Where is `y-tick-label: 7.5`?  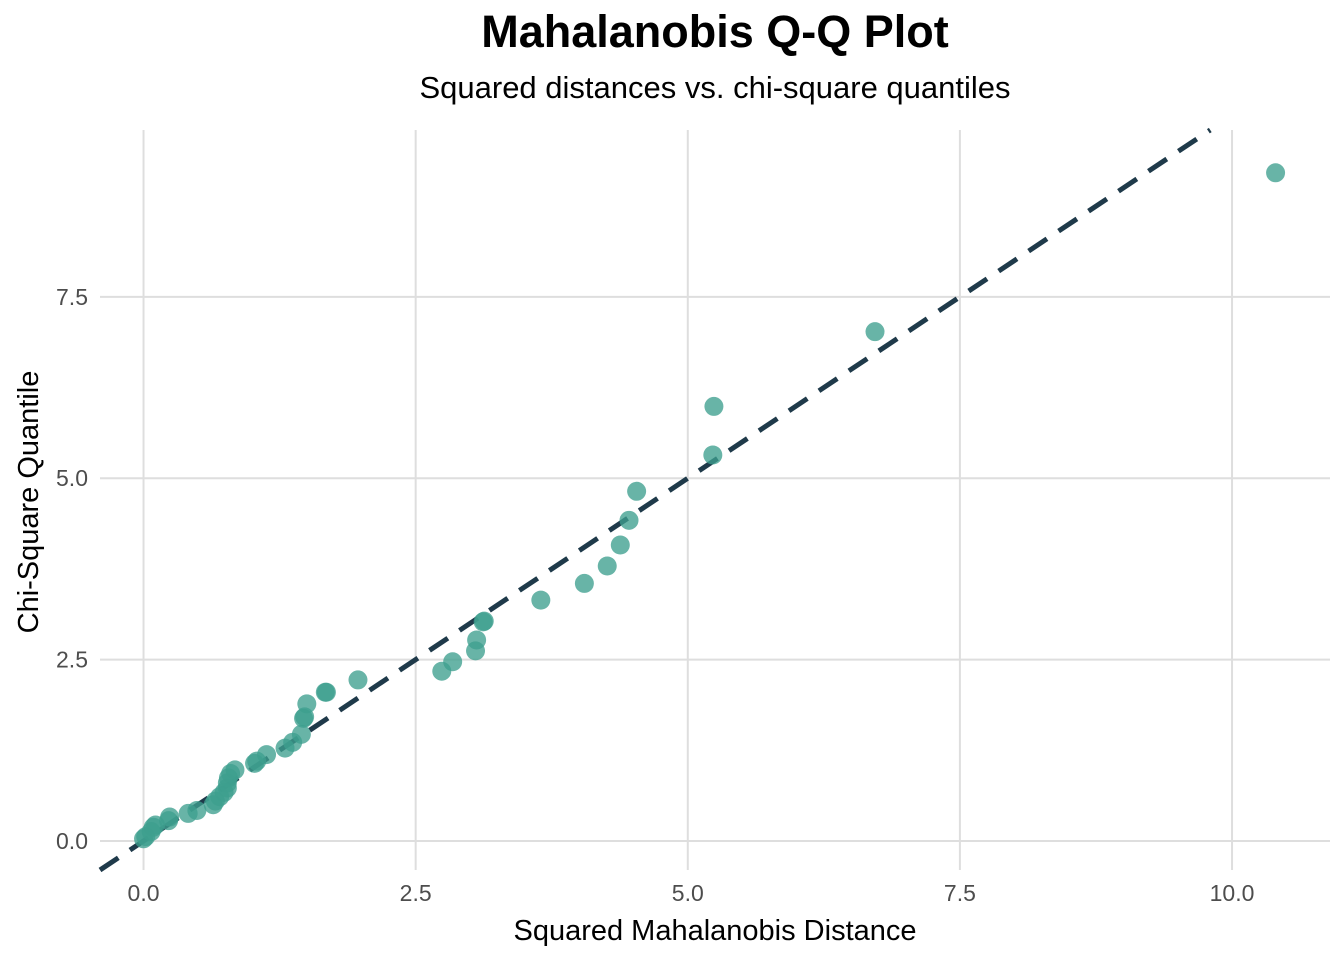 y-tick-label: 7.5 is located at coordinates (72, 297).